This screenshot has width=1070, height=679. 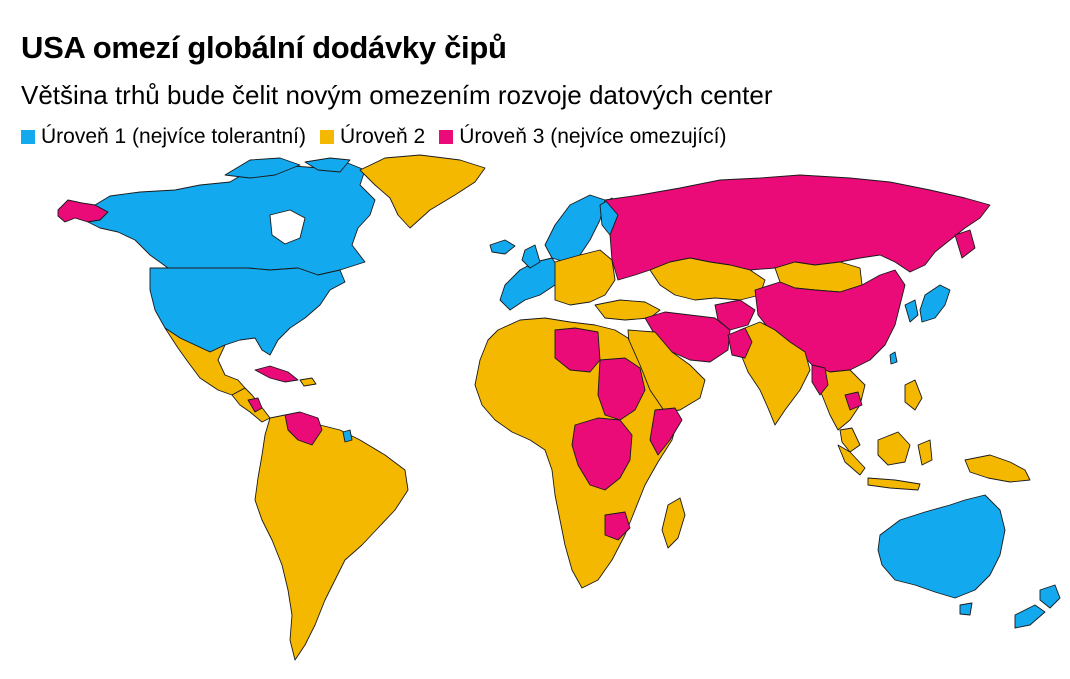 What do you see at coordinates (925, 452) in the screenshot?
I see `region-sulawesi` at bounding box center [925, 452].